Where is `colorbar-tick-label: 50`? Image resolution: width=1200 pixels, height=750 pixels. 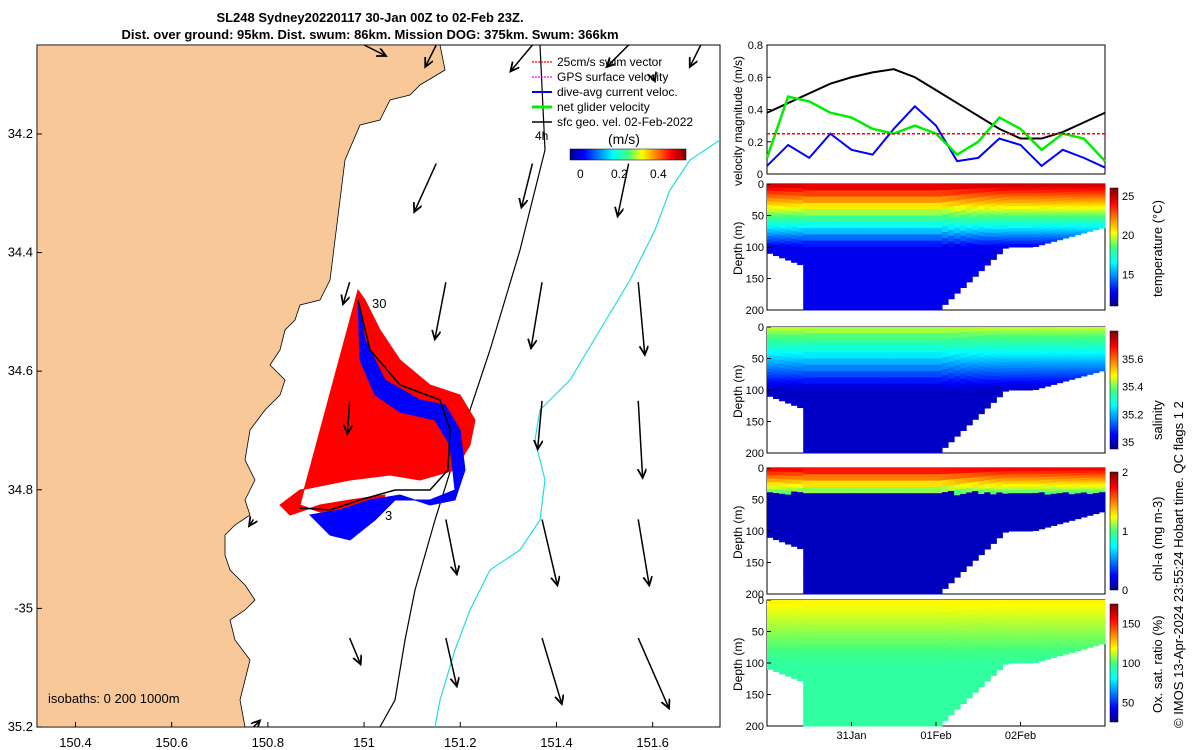
colorbar-tick-label: 50 is located at coordinates (1128, 703).